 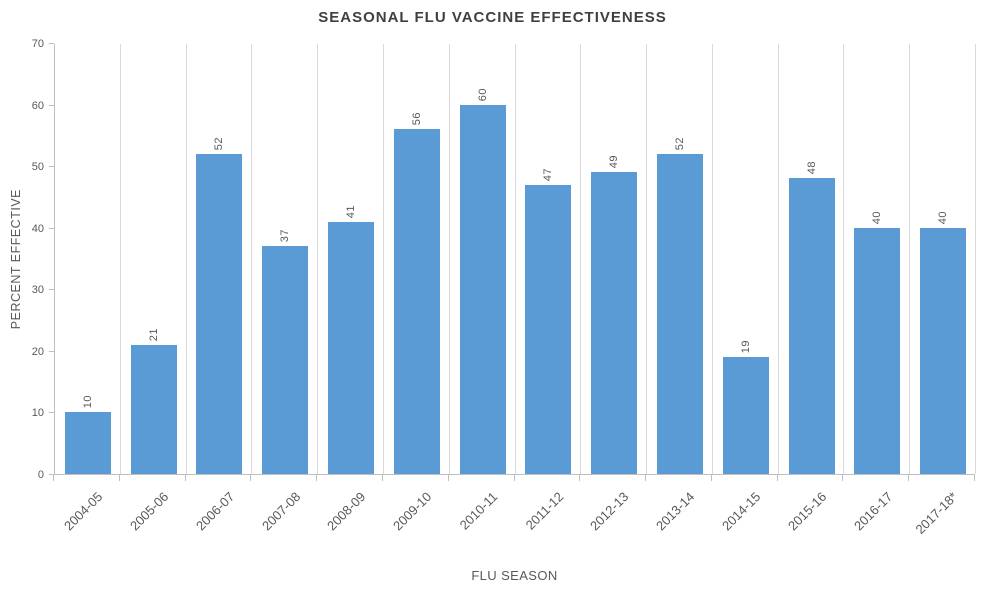 I want to click on bar-value-label-wrap: 49, so click(x=614, y=161).